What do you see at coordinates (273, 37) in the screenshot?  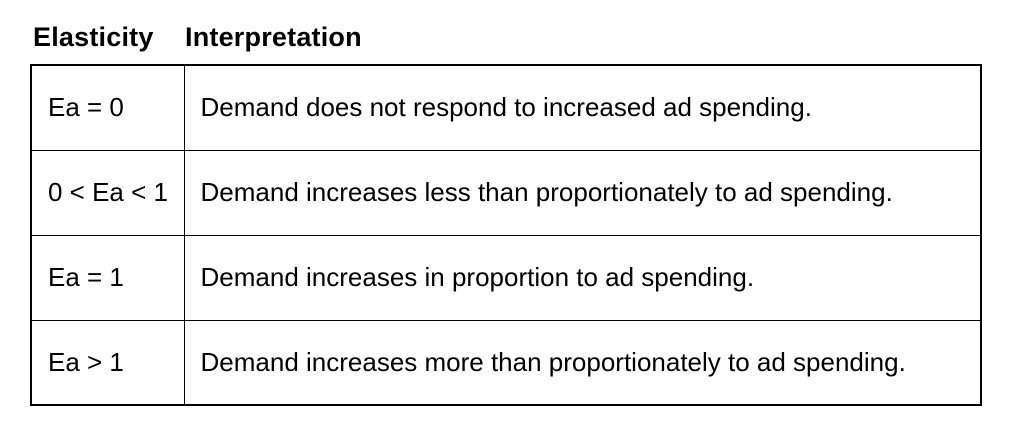 I see `column-header-interpretation: Interpretation` at bounding box center [273, 37].